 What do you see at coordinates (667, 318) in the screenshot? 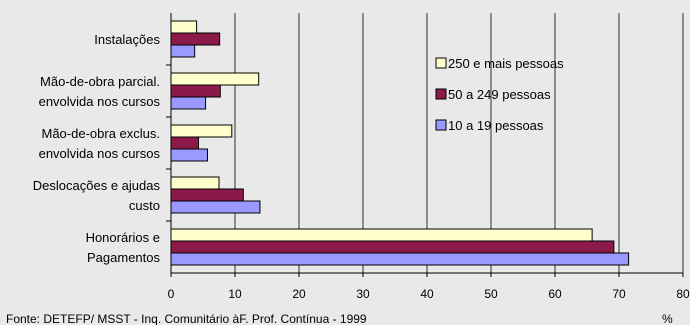
I see `x-axis-label: %` at bounding box center [667, 318].